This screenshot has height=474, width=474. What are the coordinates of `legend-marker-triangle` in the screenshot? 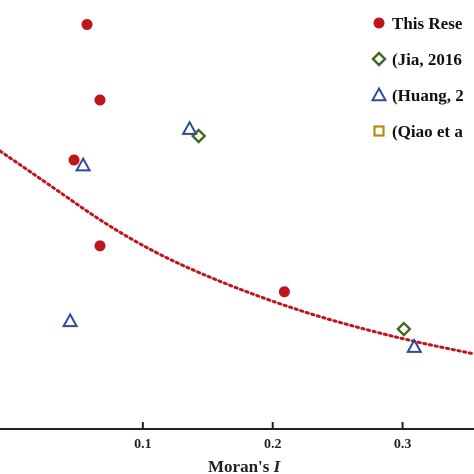 It's located at (379, 94).